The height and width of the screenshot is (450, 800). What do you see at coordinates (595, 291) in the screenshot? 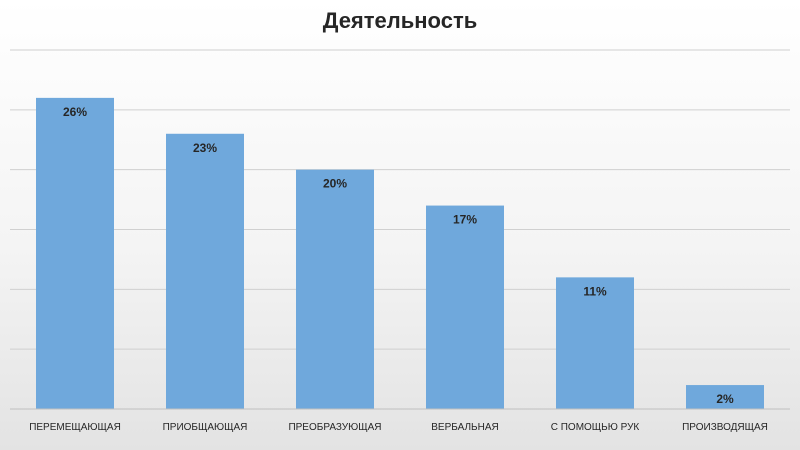
I see `data-label: 11%` at bounding box center [595, 291].